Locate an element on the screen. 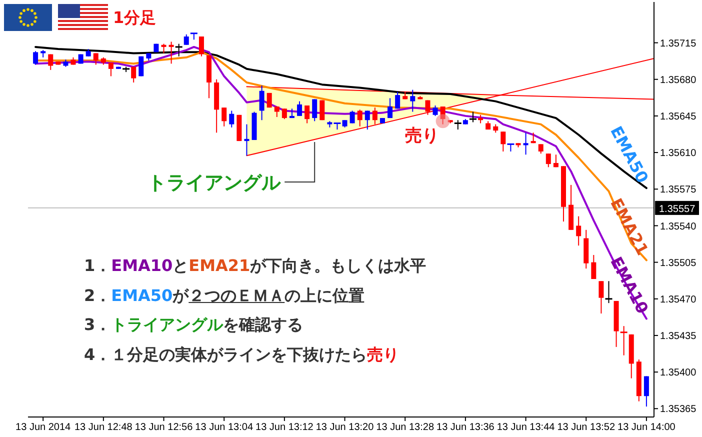  x-tick-label: 13 Jun 2014 is located at coordinates (44, 428).